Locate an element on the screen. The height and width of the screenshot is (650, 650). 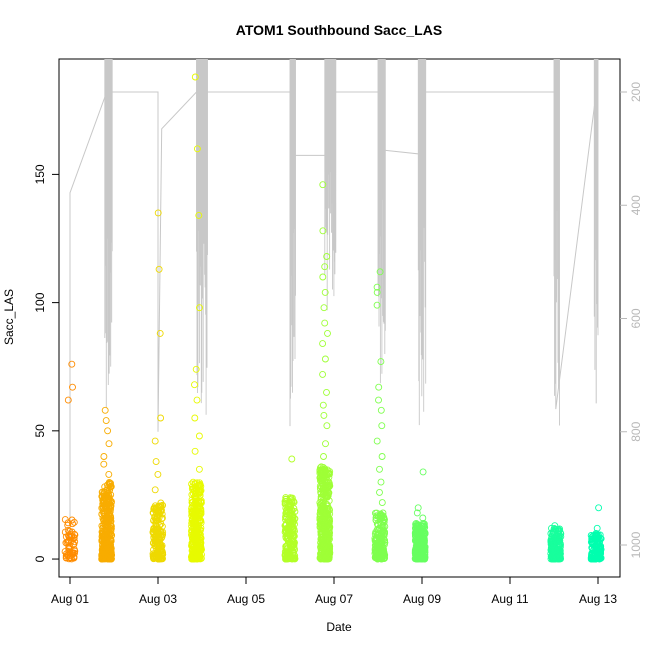
x-tick-label: Aug 13 is located at coordinates (598, 599).